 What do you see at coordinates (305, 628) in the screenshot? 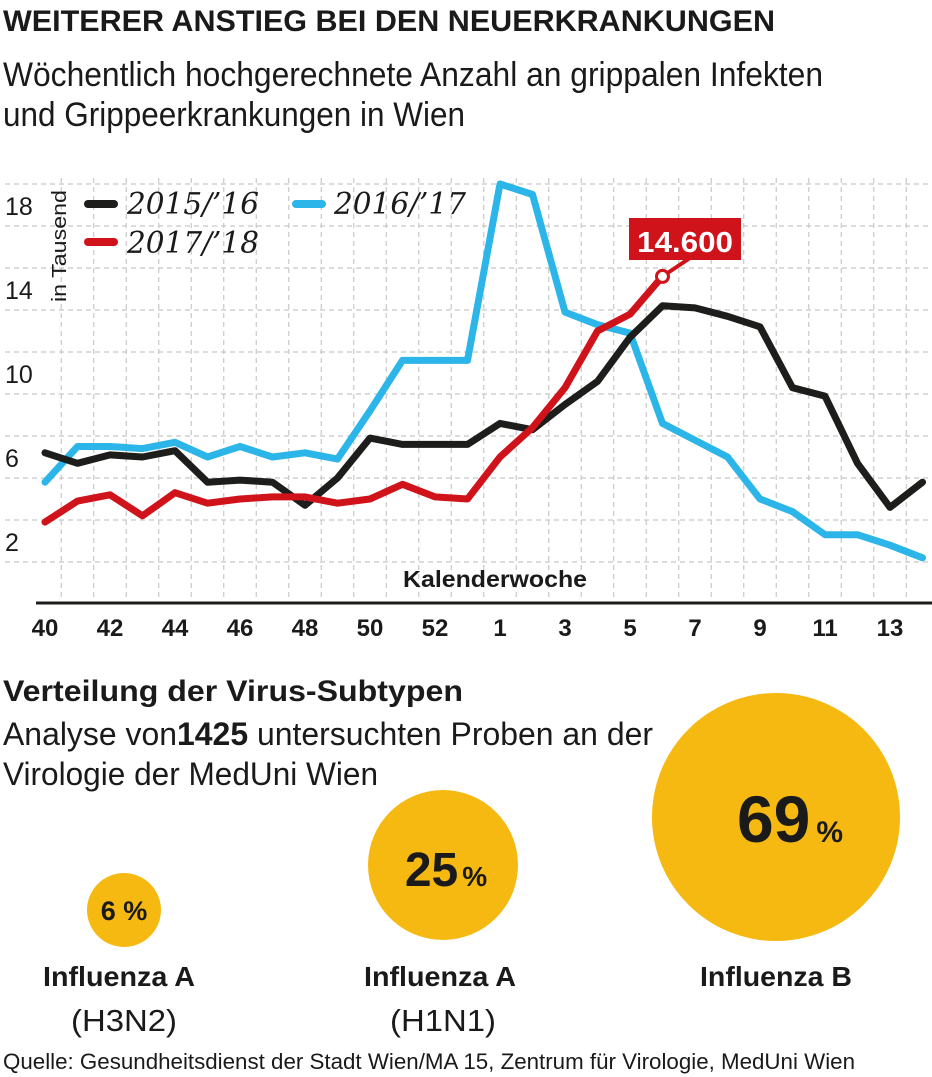
I see `x-tick-label: 48` at bounding box center [305, 628].